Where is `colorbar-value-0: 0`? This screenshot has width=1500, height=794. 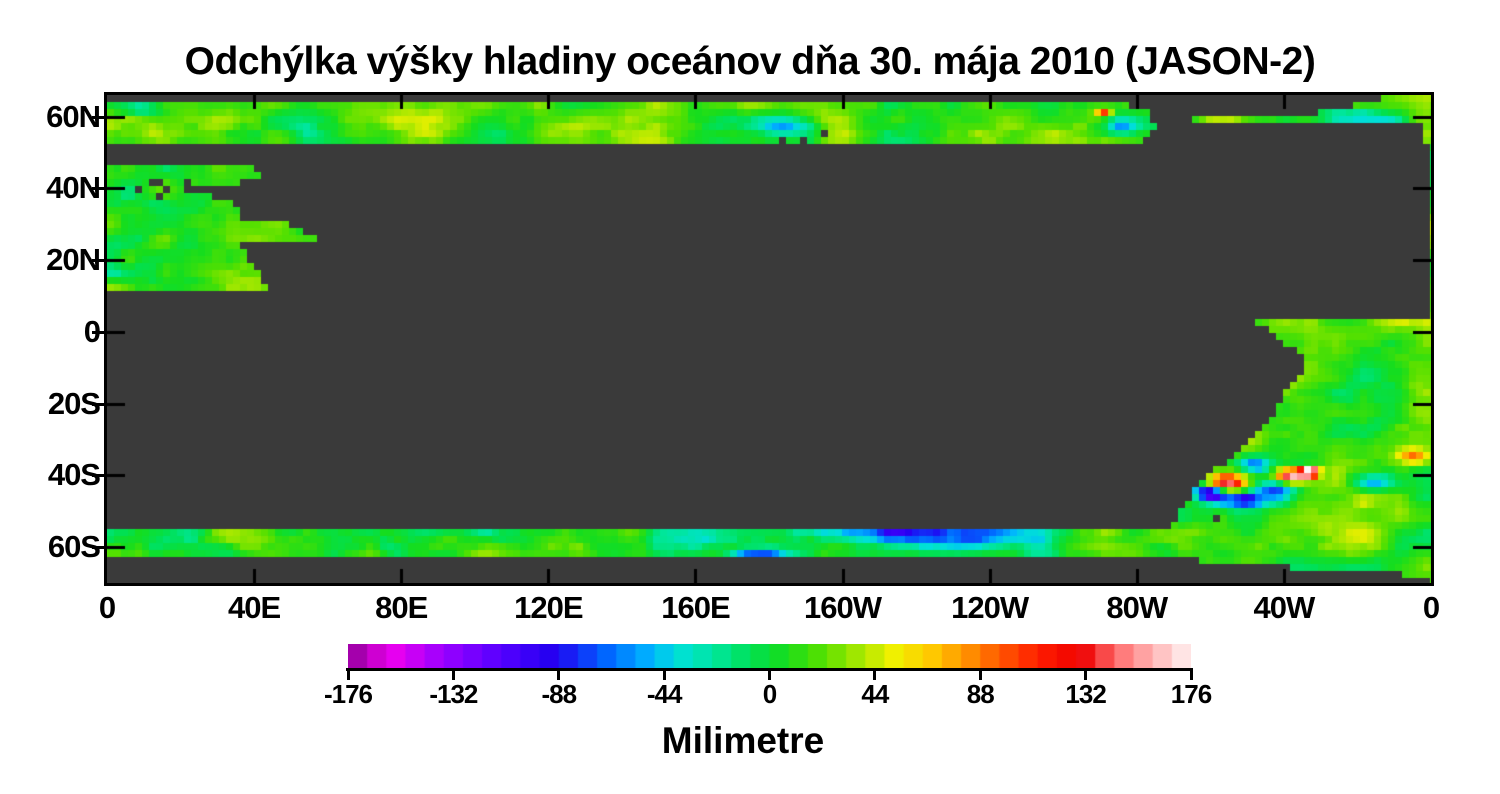 colorbar-value-0: 0 is located at coordinates (769, 694).